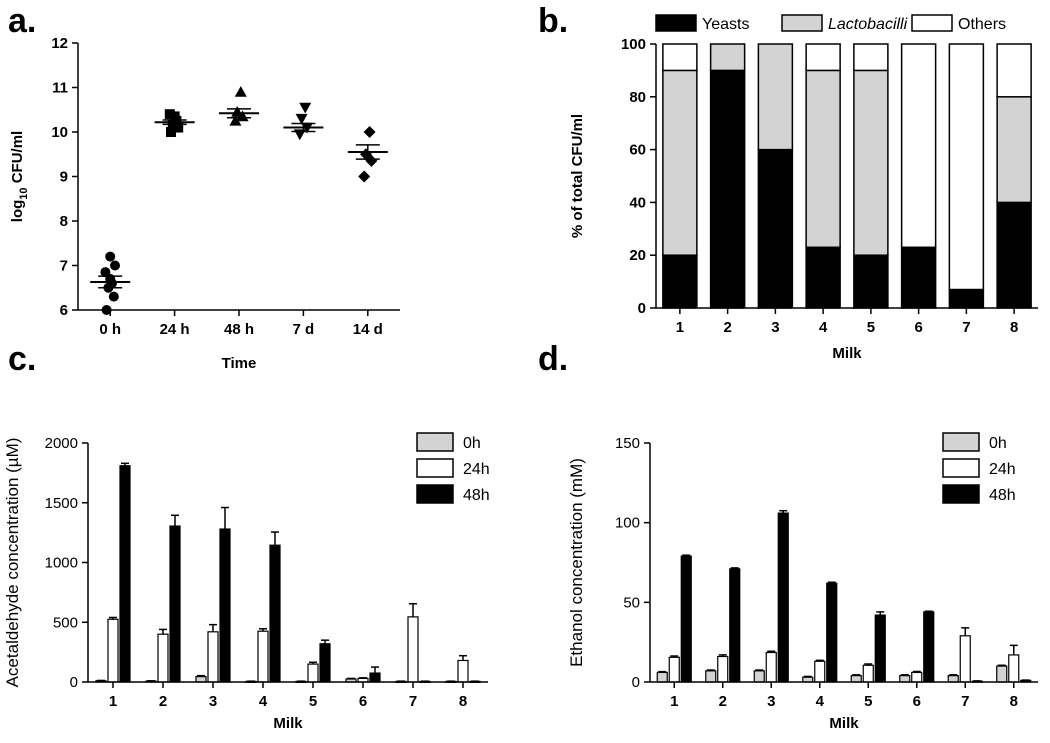 The image size is (1050, 743). Describe the element at coordinates (576, 562) in the screenshot. I see `y-axis-title: Ethanol concentration (mM)` at that location.